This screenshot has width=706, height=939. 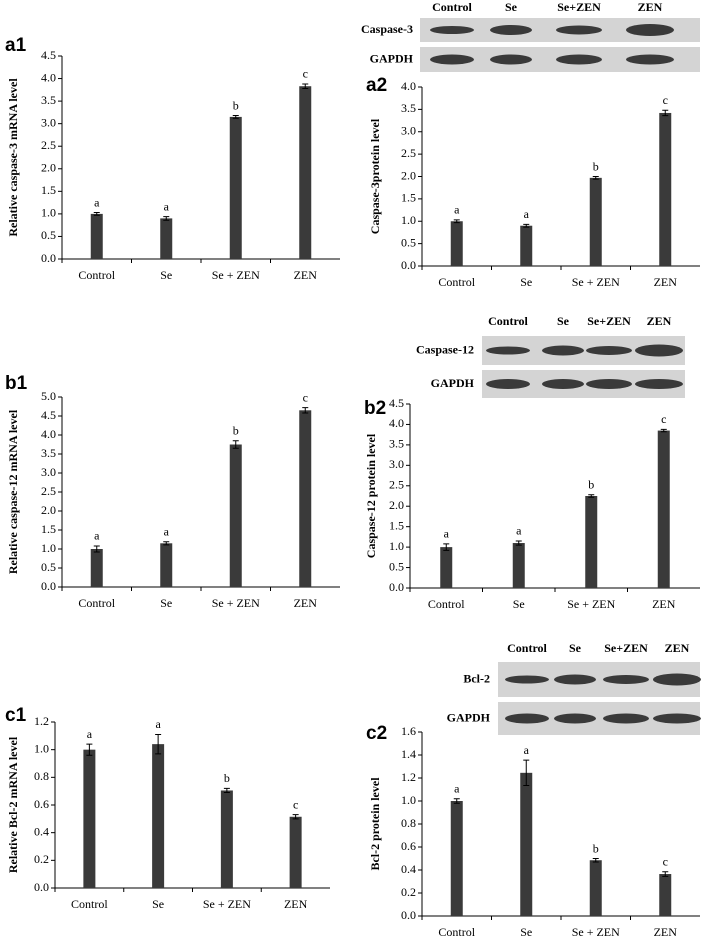 What do you see at coordinates (48, 122) in the screenshot?
I see `y-tick-label: 3.0` at bounding box center [48, 122].